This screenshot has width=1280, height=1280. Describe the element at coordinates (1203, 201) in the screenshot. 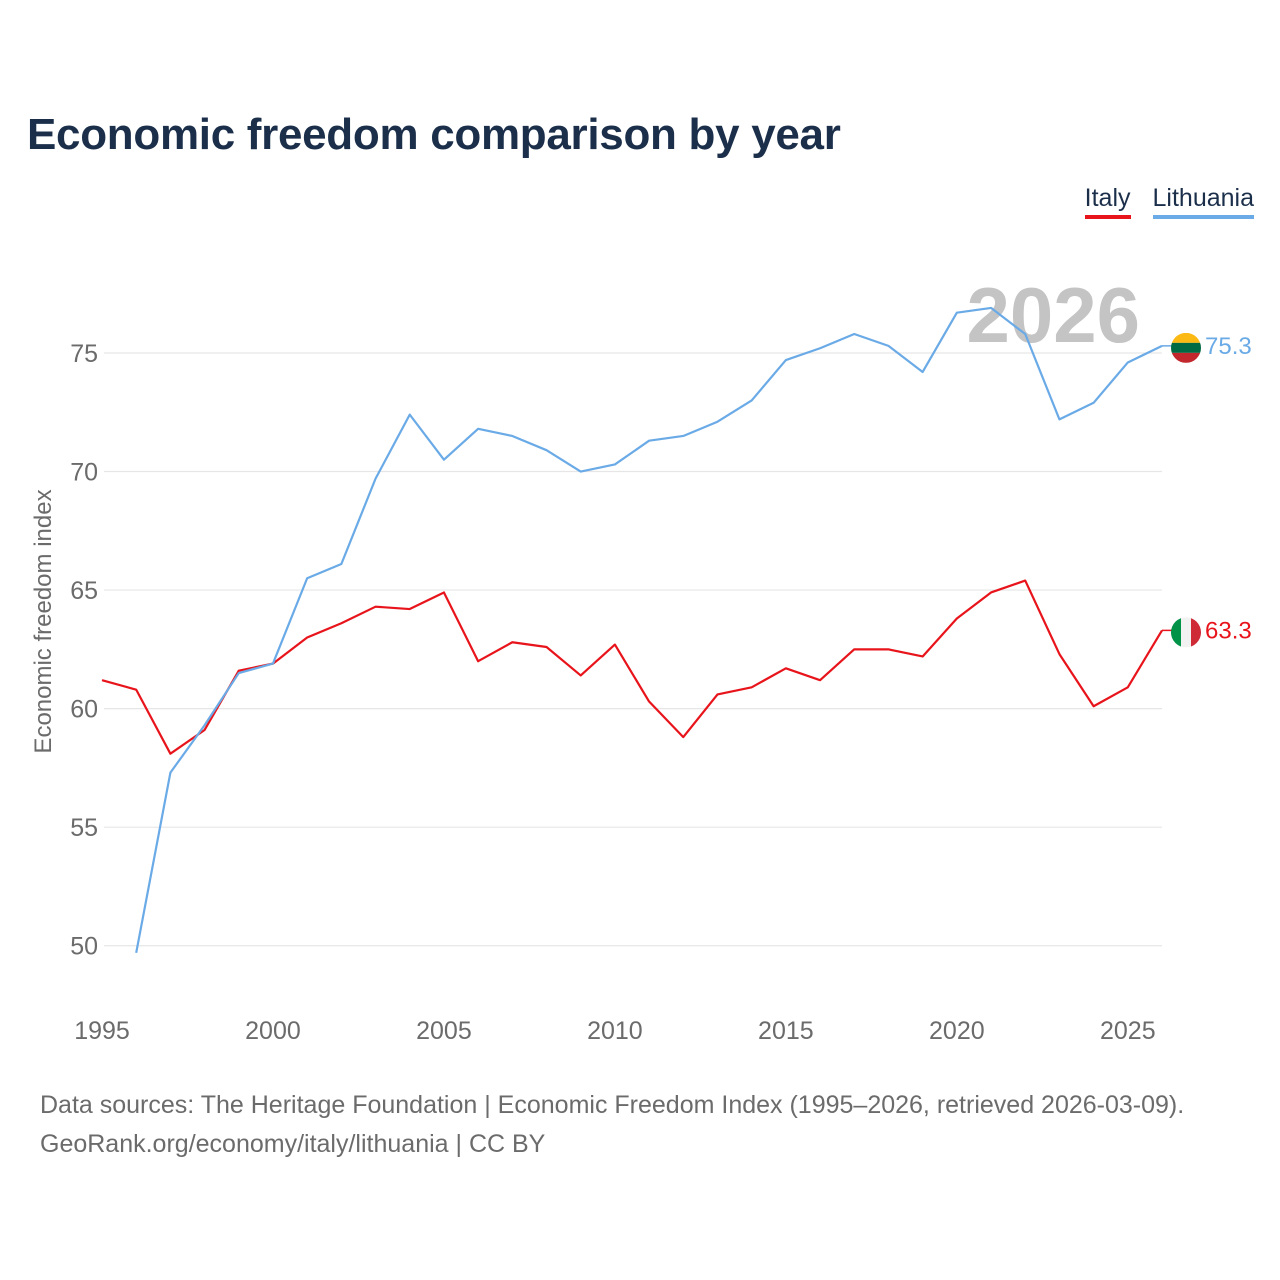

I see `legend-item-lithuania: Lithuania` at that location.